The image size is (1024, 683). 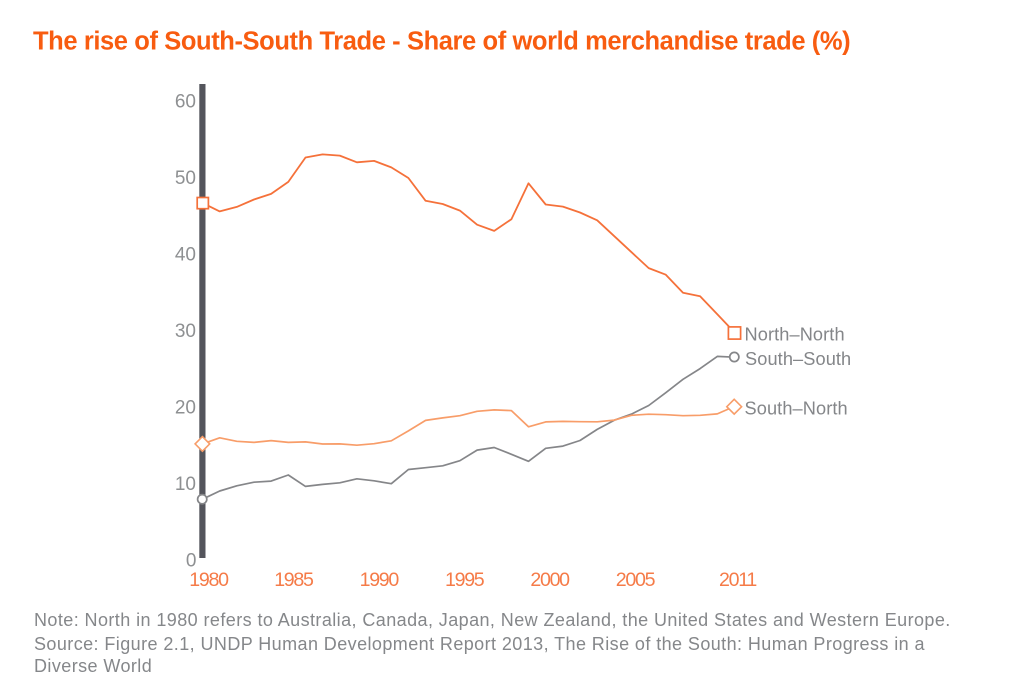 I want to click on svg-text: 2000, so click(x=550, y=580).